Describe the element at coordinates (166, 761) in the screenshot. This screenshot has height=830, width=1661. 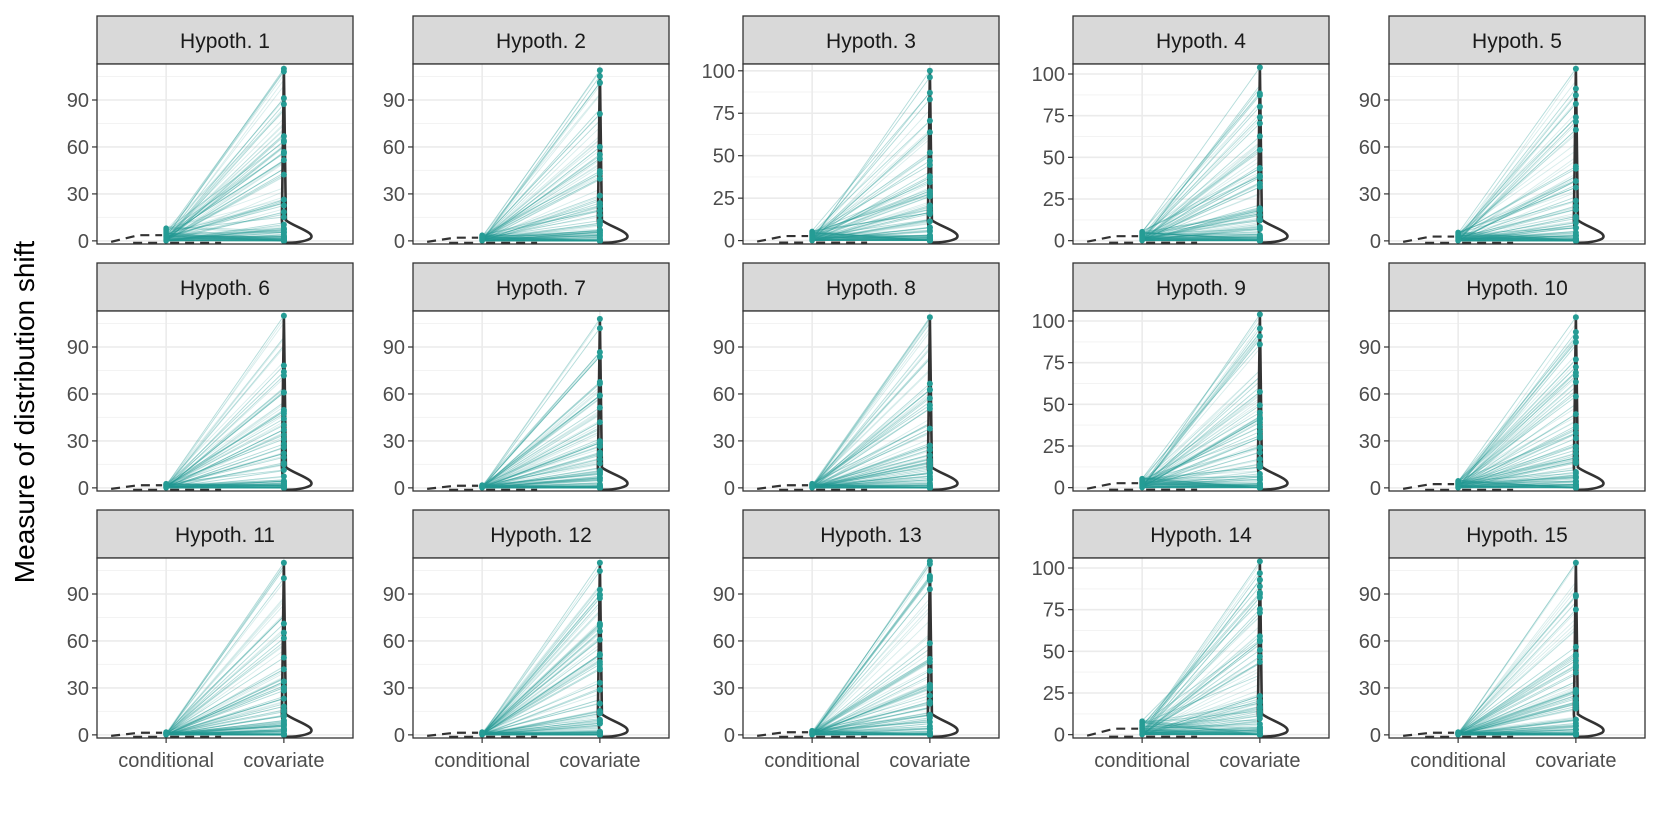
I see `x-tick-label: conditional` at that location.